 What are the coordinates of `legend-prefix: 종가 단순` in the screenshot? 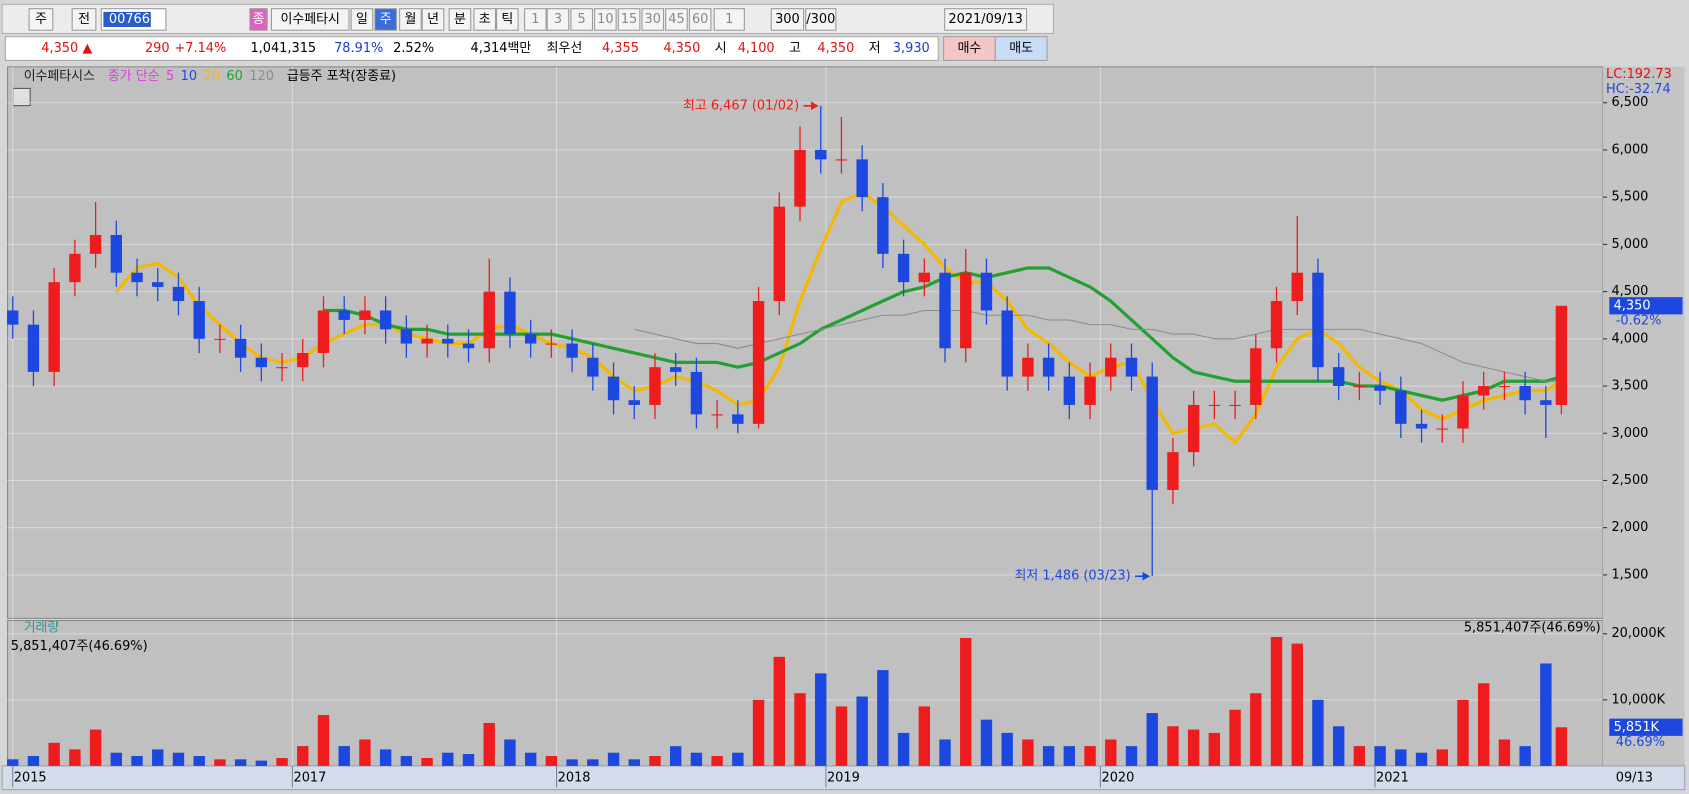 It's located at (134, 76).